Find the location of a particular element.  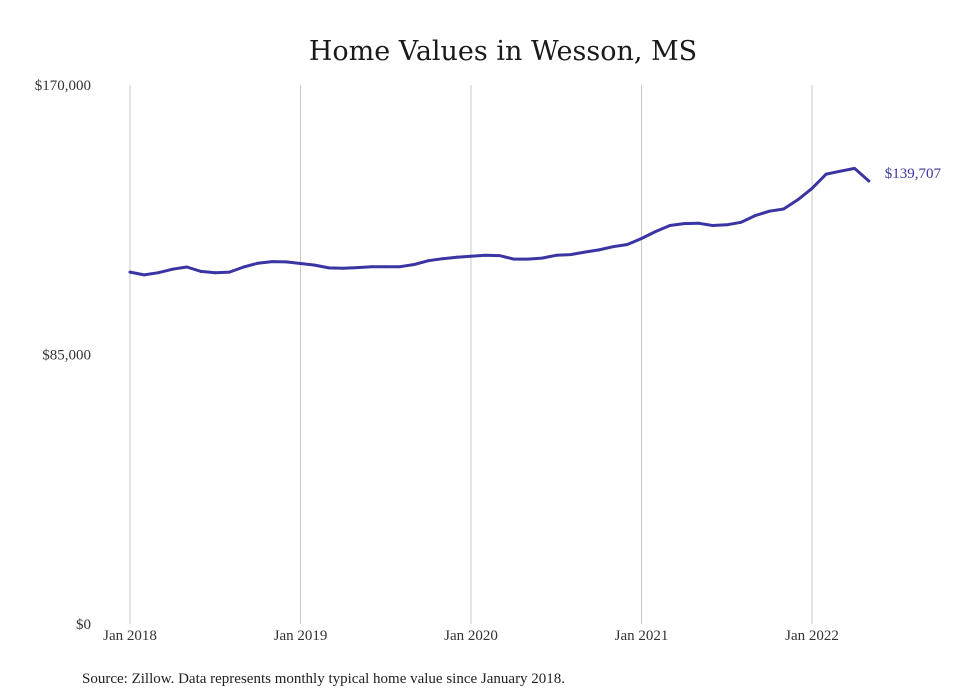

x-tick-label: Jan 2018 is located at coordinates (130, 636).